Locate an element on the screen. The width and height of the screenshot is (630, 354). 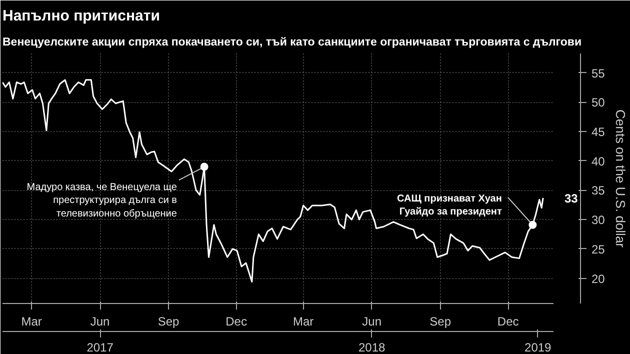
y-tick-label: 20 is located at coordinates (599, 279).